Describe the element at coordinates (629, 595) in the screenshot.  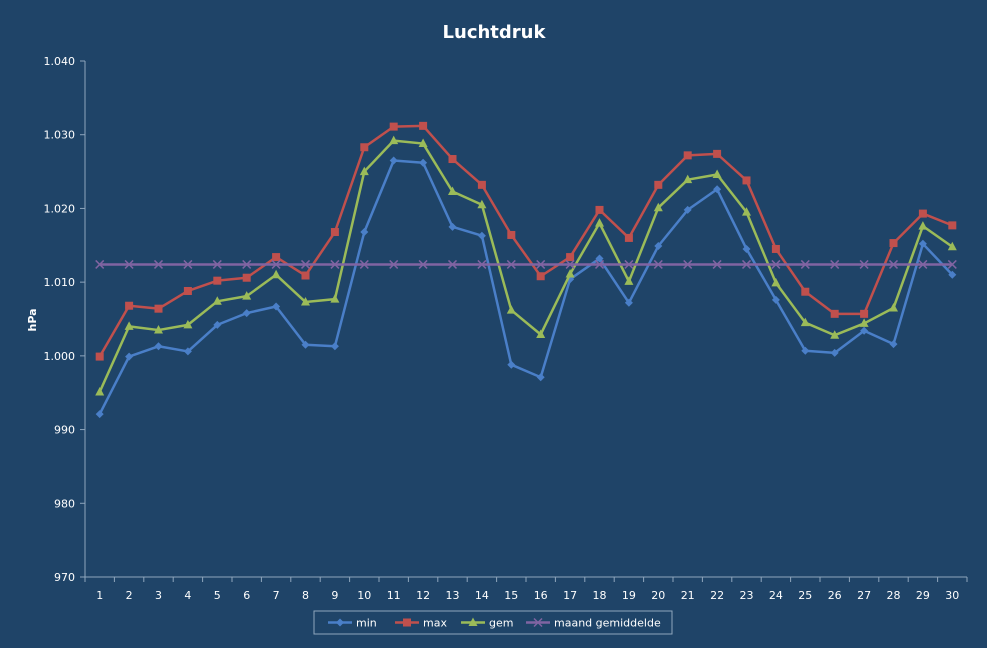
I see `x-tick-label: 19` at that location.